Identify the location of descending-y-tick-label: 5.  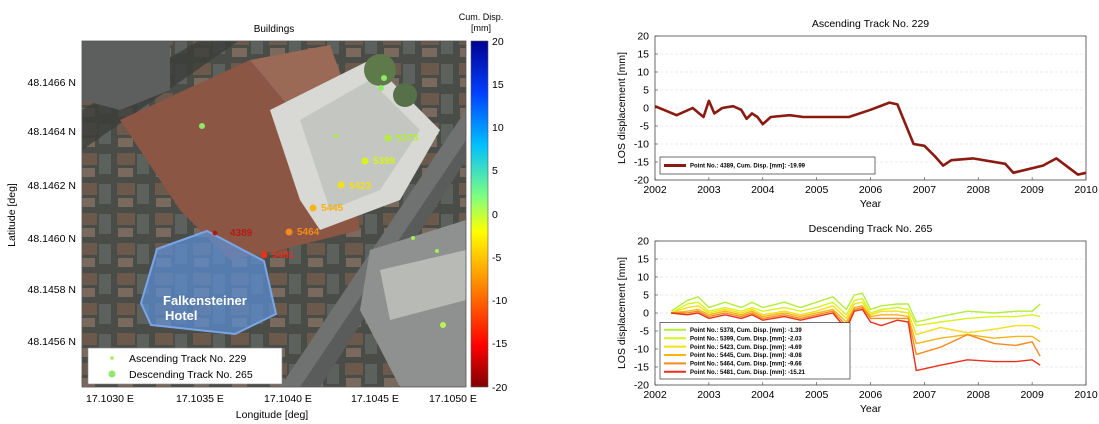
(646, 296).